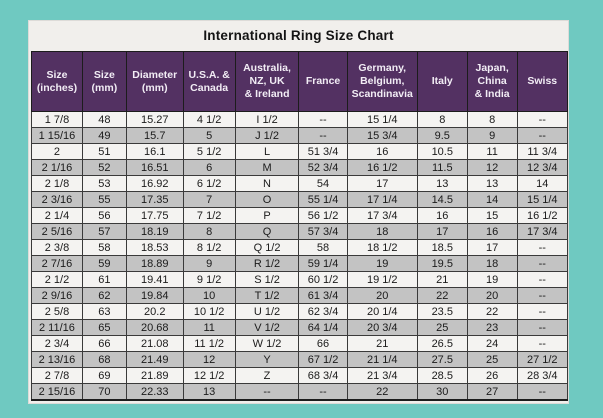  What do you see at coordinates (323, 376) in the screenshot?
I see `table-cell: 68 3/4` at bounding box center [323, 376].